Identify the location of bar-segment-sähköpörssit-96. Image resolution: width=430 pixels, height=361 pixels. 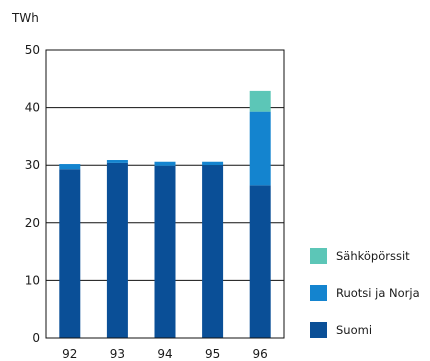
(260, 101).